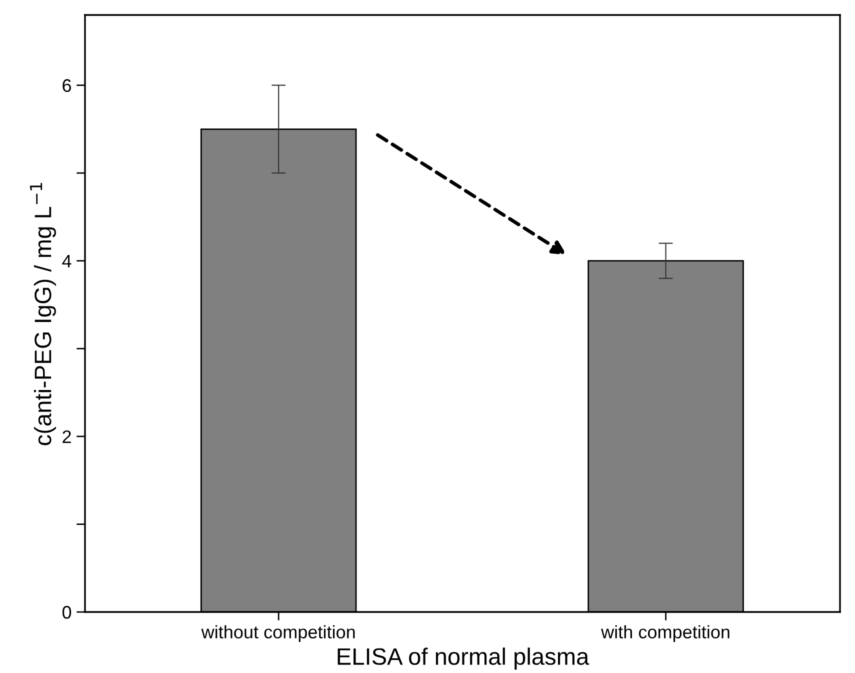 The image size is (855, 673). What do you see at coordinates (43, 314) in the screenshot?
I see `y-axis-title: c(anti-PEG IgG) / mg L$^{−1}$` at bounding box center [43, 314].